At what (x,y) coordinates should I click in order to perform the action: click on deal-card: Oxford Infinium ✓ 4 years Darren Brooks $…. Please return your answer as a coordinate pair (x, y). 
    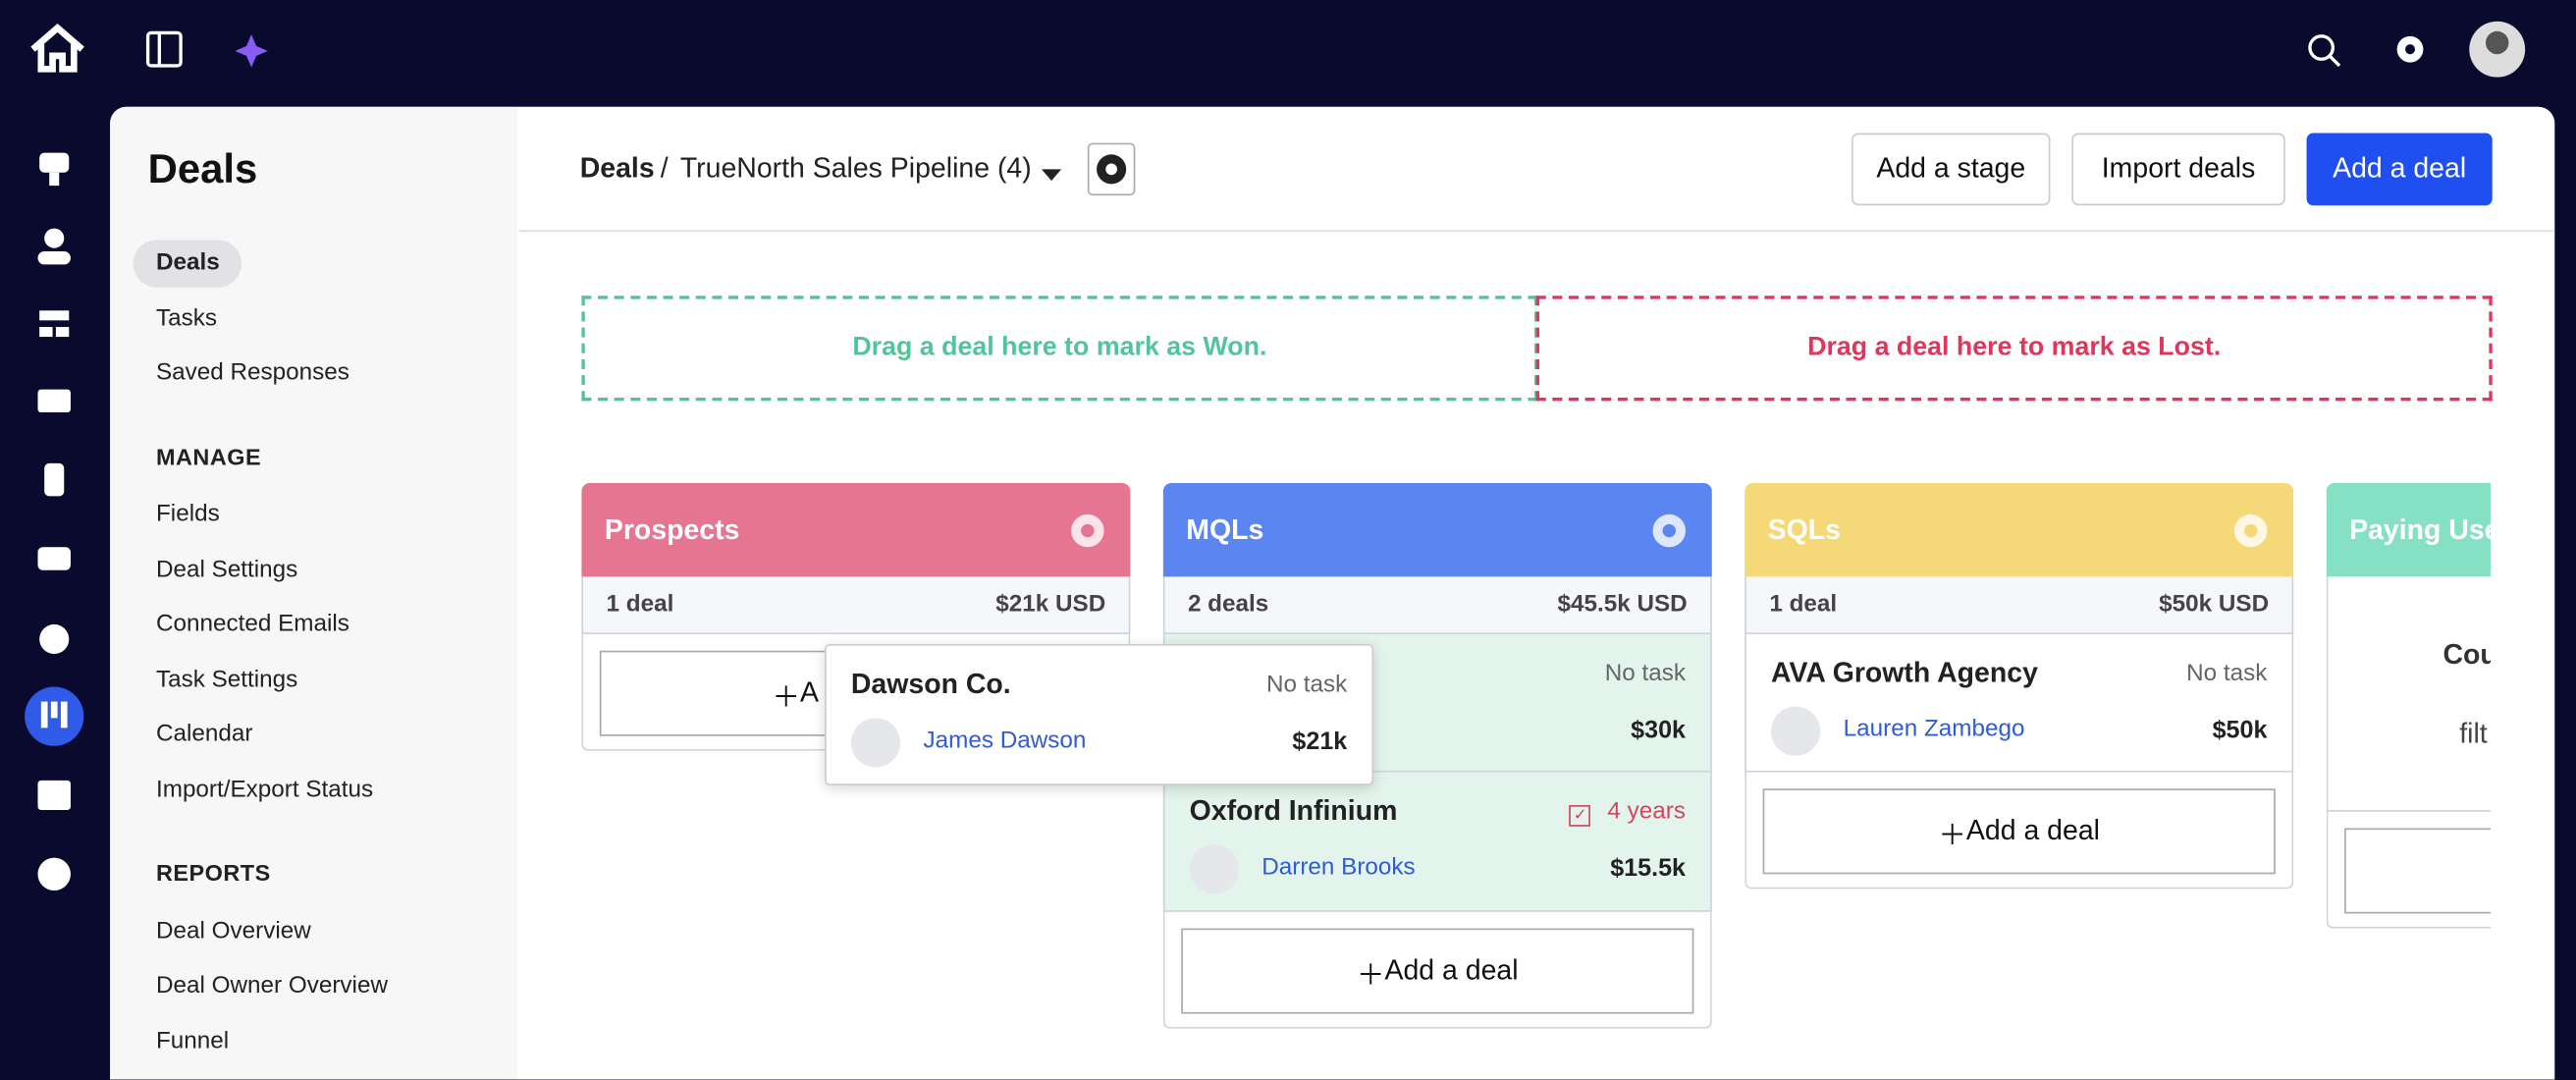
    Looking at the image, I should click on (1437, 842).